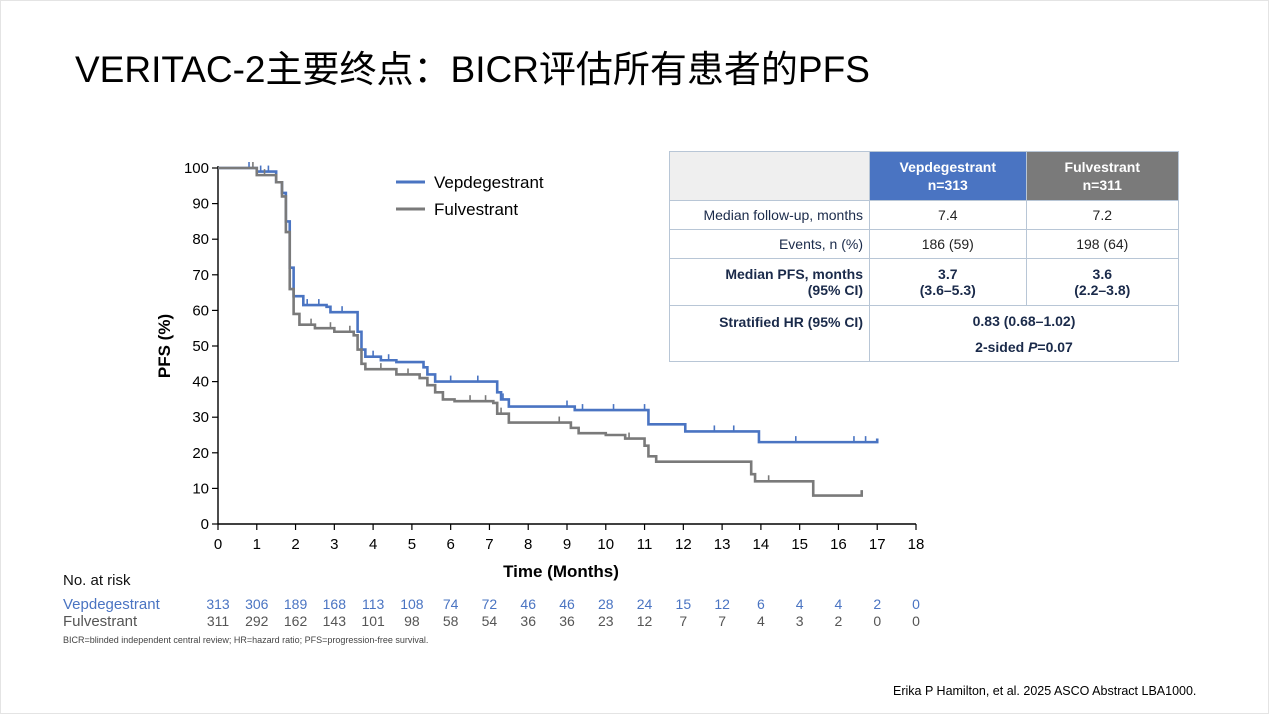 This screenshot has height=715, width=1269. Describe the element at coordinates (489, 544) in the screenshot. I see `x-tick-label: 7` at that location.